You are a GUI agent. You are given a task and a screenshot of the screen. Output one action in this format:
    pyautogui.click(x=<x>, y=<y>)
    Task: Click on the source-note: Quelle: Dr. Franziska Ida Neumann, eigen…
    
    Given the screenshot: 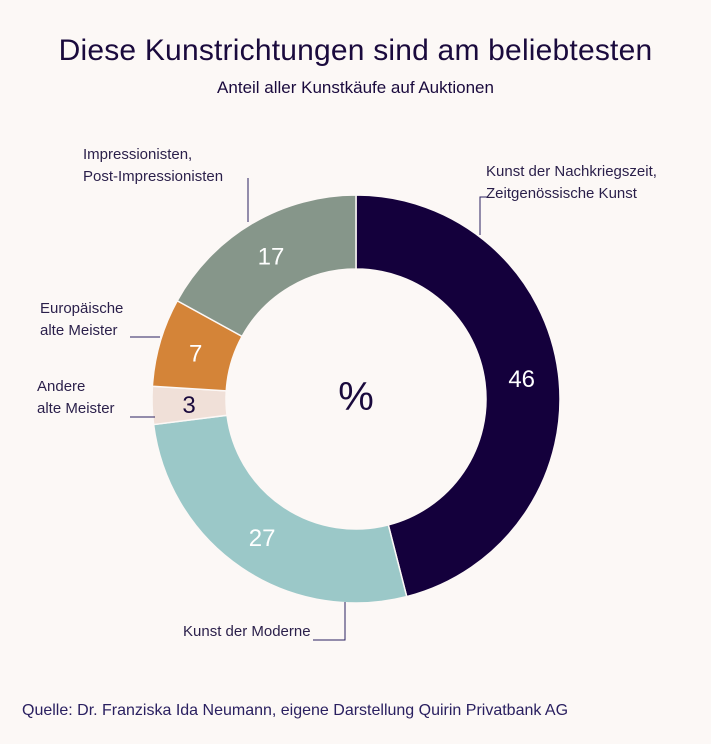 What is the action you would take?
    pyautogui.click(x=295, y=710)
    